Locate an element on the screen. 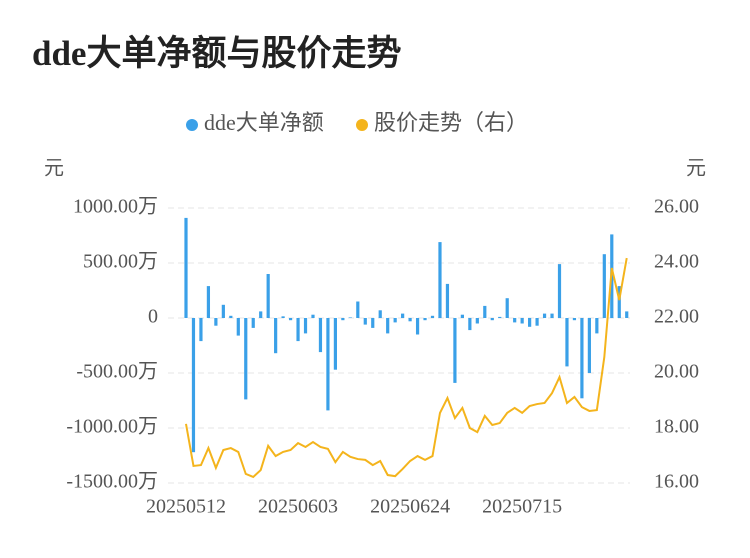  y-tick-label: -1500.00万 is located at coordinates (112, 482).